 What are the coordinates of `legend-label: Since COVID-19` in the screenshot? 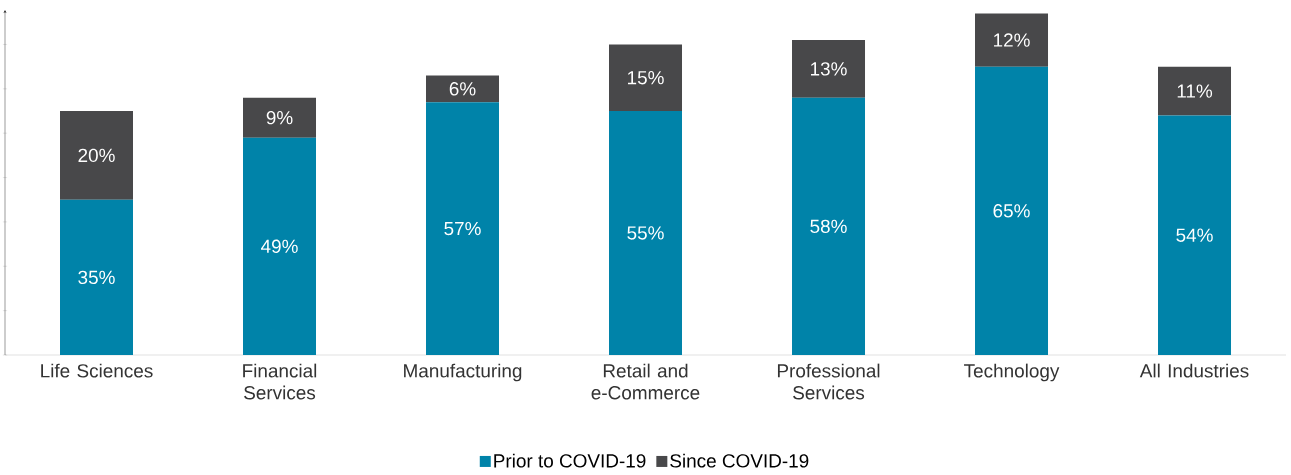 It's located at (739, 460).